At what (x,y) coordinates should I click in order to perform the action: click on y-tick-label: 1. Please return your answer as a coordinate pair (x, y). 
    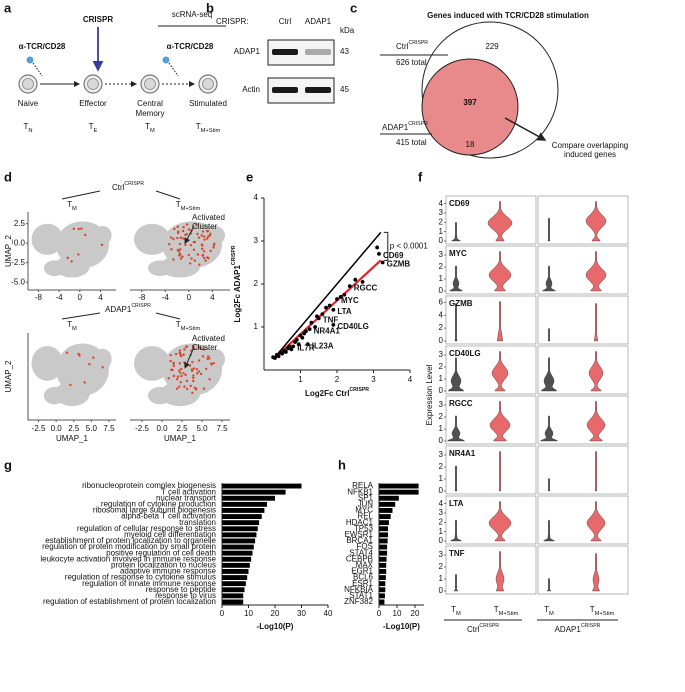
    Looking at the image, I should click on (441, 531).